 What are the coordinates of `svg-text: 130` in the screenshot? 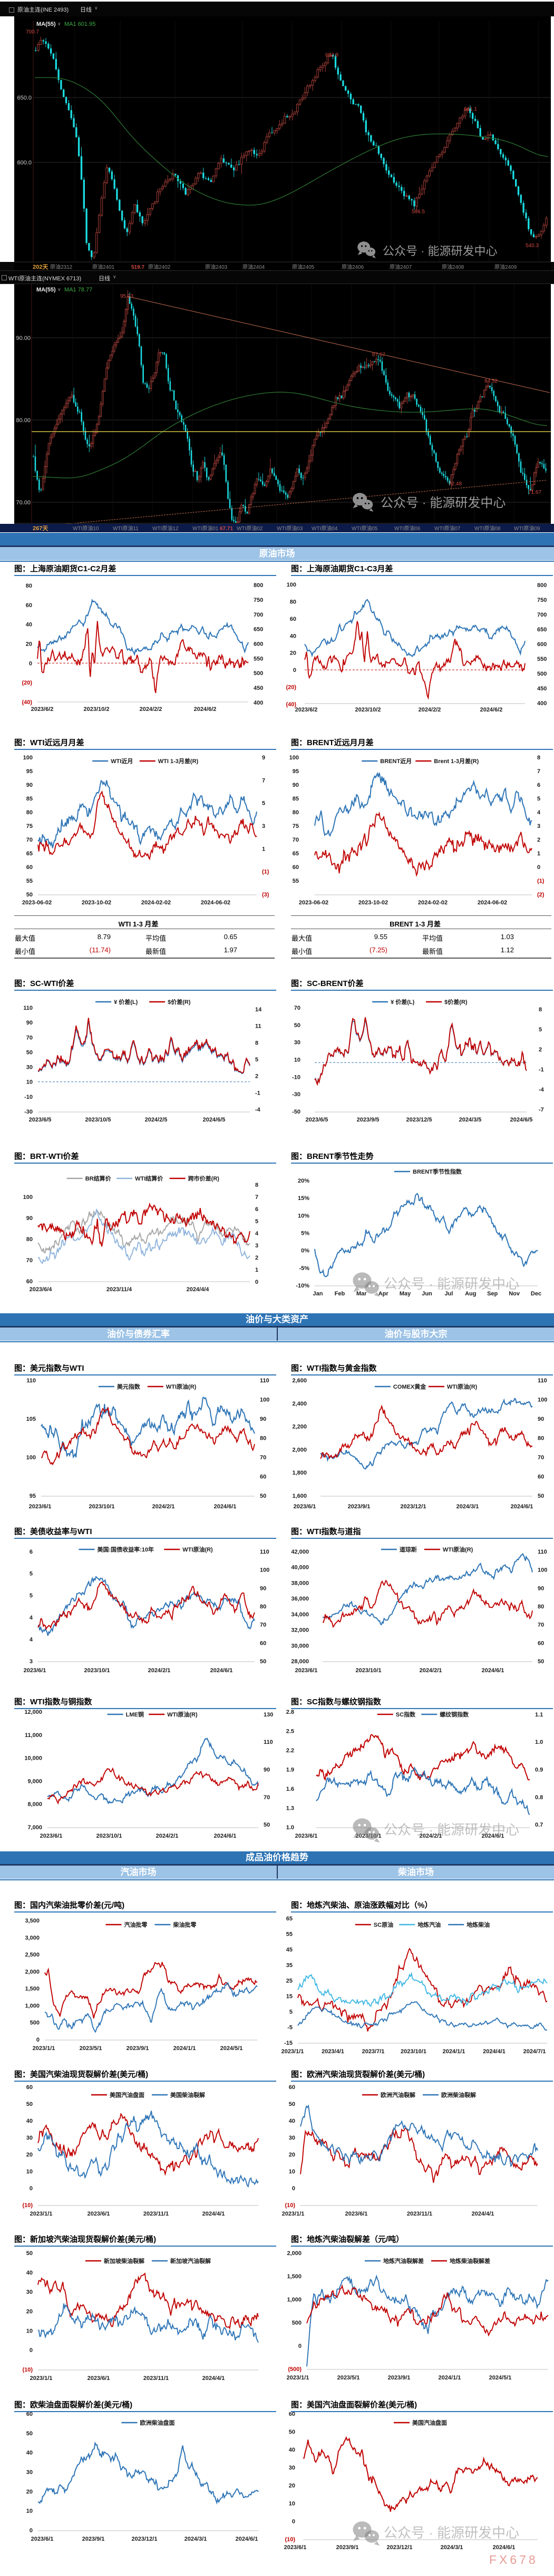 It's located at (269, 1715).